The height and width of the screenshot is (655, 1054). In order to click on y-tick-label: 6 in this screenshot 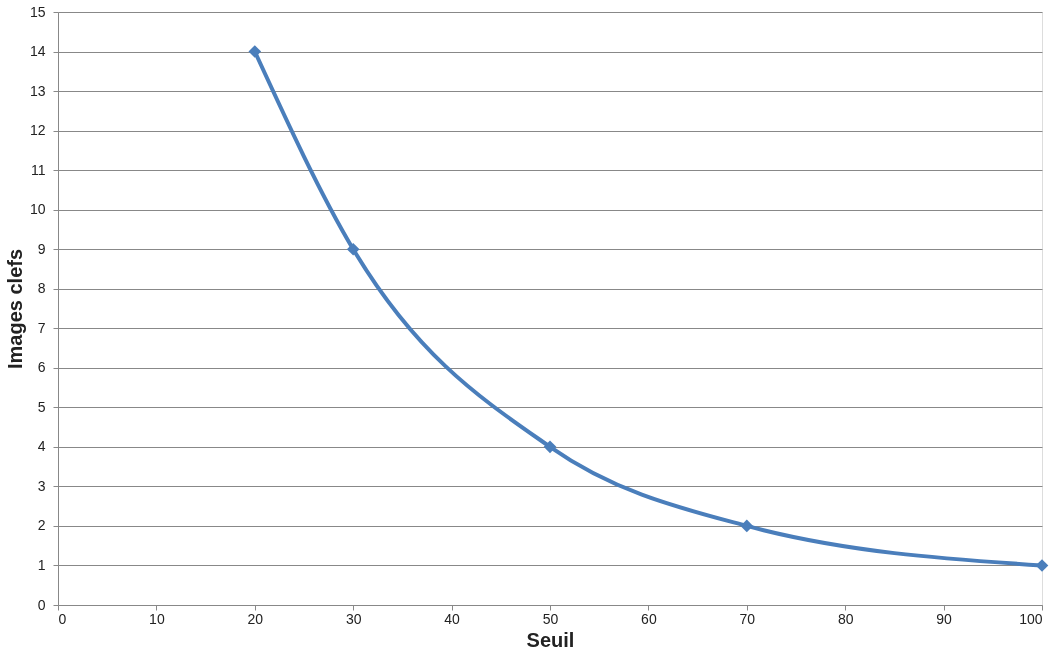, I will do `click(41, 367)`.